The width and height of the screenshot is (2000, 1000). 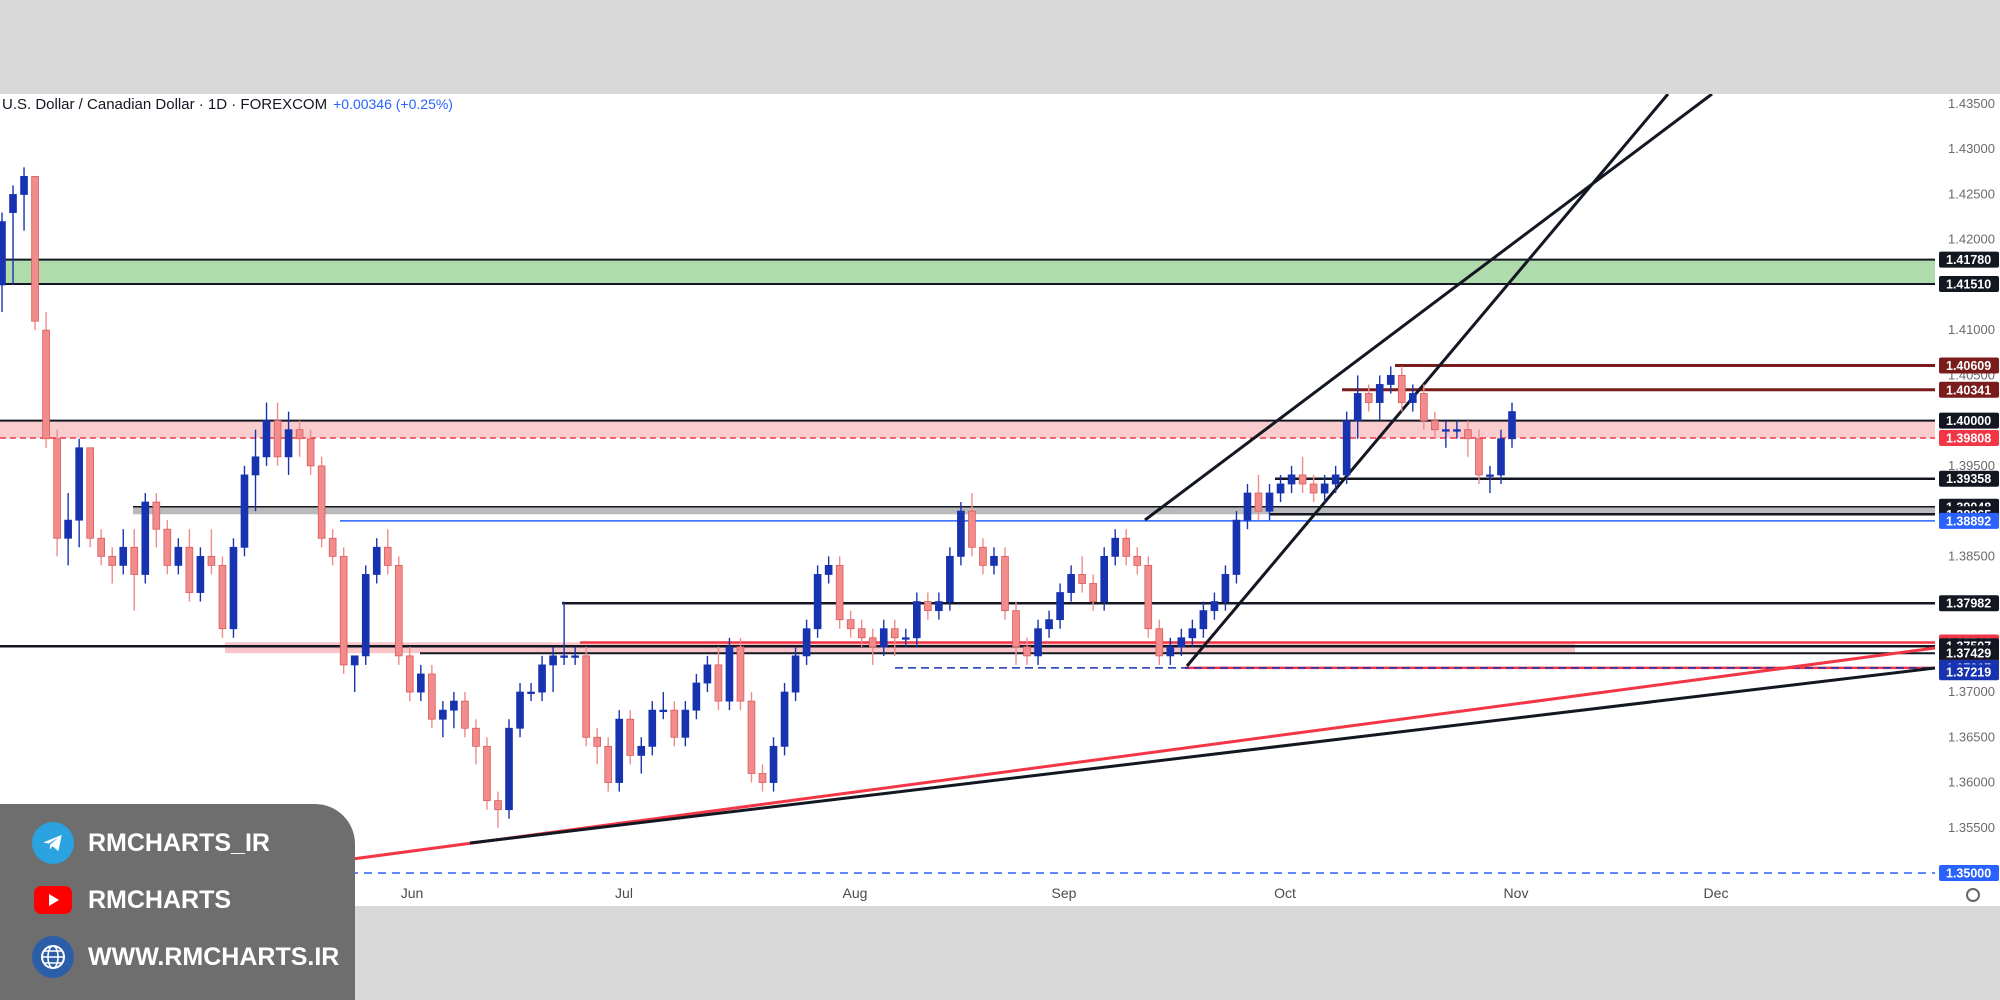 What do you see at coordinates (53, 843) in the screenshot?
I see `telegram-icon` at bounding box center [53, 843].